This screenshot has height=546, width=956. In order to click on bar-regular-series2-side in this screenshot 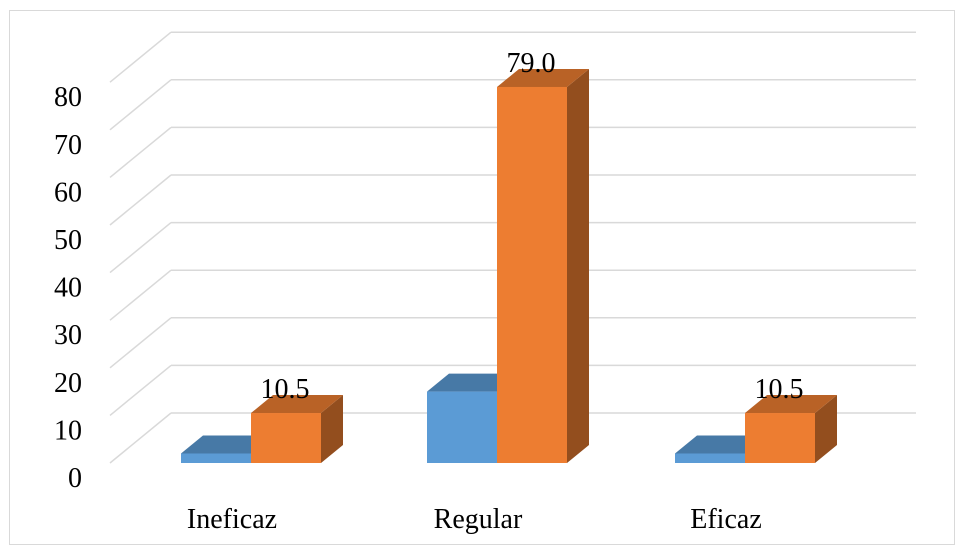, I will do `click(578, 266)`.